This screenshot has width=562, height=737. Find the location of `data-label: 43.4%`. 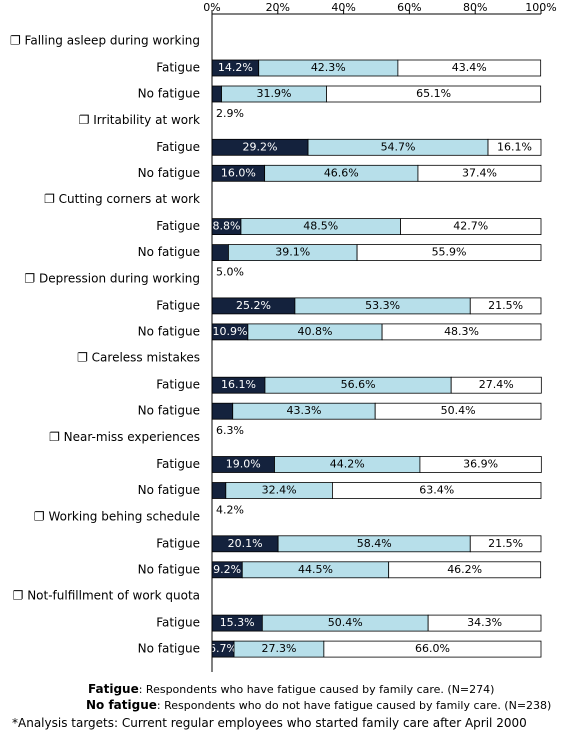

data-label: 43.4% is located at coordinates (469, 67).